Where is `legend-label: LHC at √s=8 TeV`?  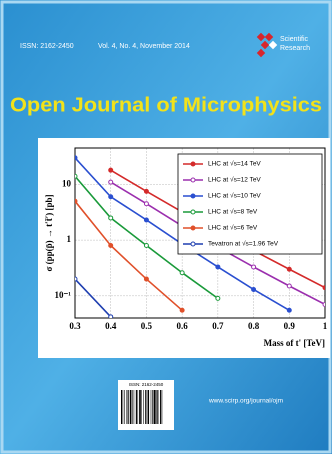
legend-label: LHC at √s=8 TeV is located at coordinates (233, 212).